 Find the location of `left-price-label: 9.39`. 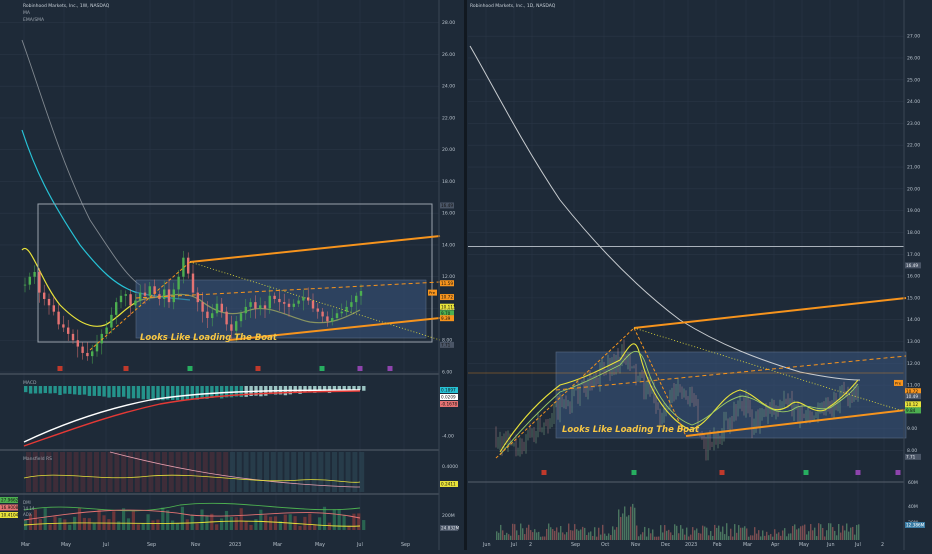

left-price-label: 9.39 is located at coordinates (446, 318).